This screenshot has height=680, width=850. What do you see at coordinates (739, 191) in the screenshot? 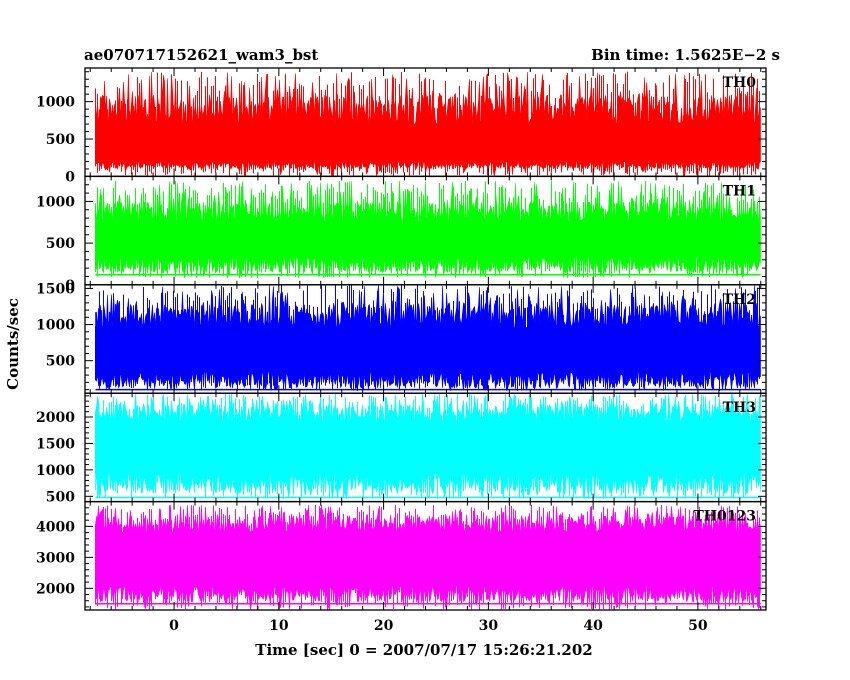
I see `panel-label: TH1` at bounding box center [739, 191].